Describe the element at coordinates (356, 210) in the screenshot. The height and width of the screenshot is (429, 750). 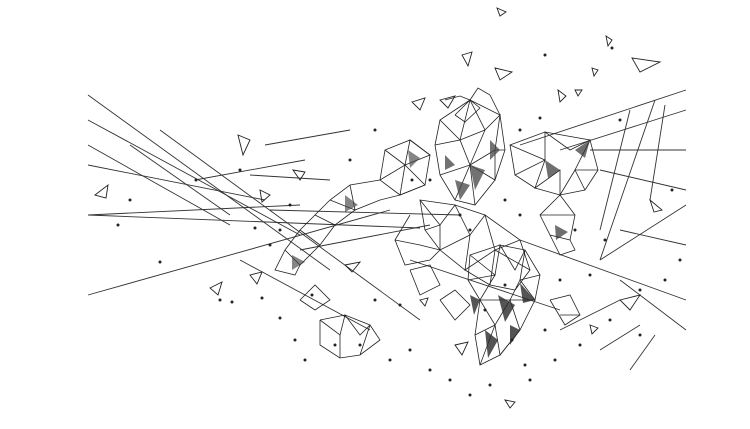
I see `arm-left-shading` at that location.